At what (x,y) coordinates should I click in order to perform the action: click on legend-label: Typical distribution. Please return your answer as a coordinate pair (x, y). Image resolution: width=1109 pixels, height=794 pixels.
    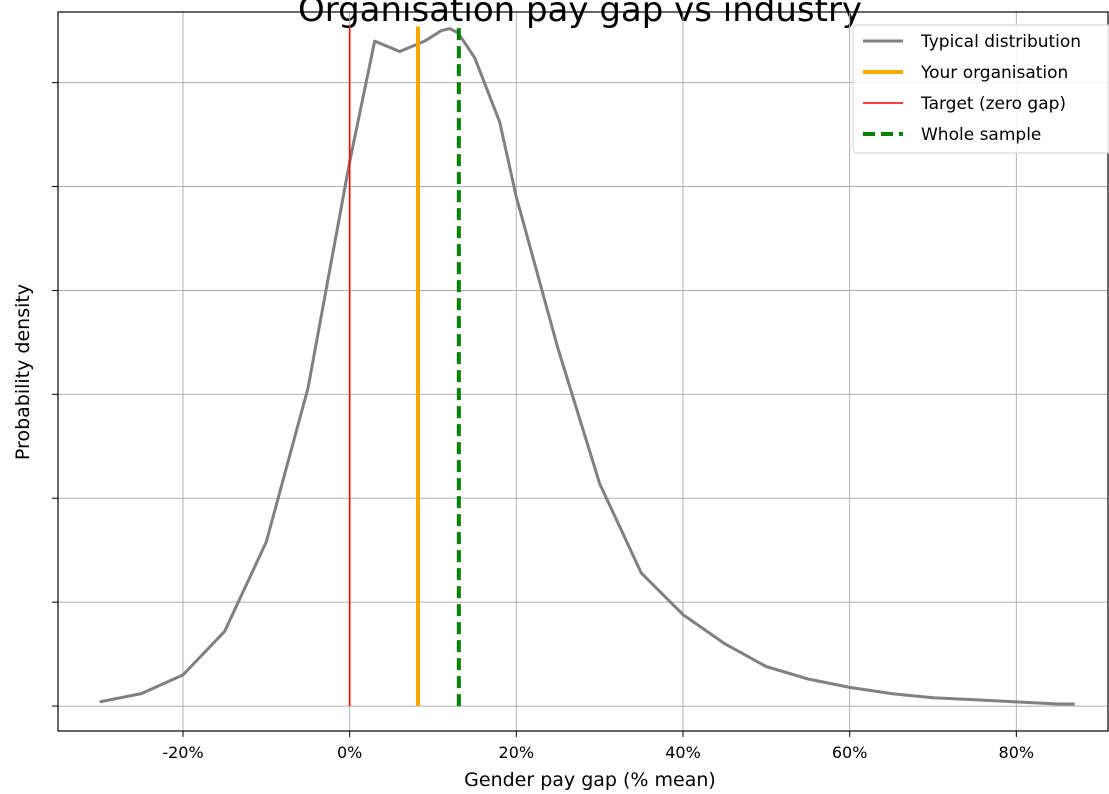
    Looking at the image, I should click on (1000, 42).